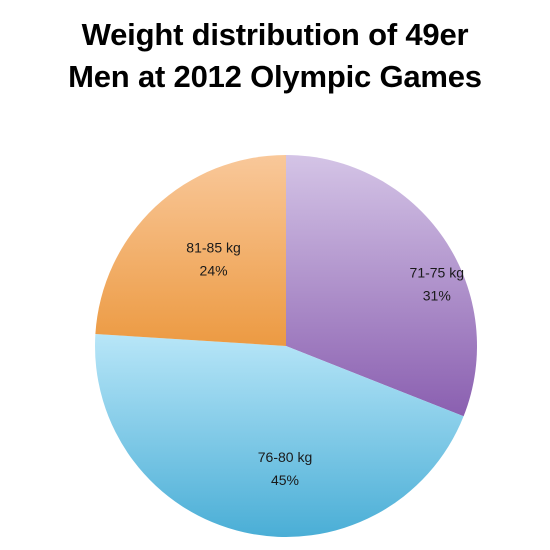 This screenshot has height=550, width=550. What do you see at coordinates (285, 457) in the screenshot?
I see `slice-label-76-80-kg: 76-80 kg` at bounding box center [285, 457].